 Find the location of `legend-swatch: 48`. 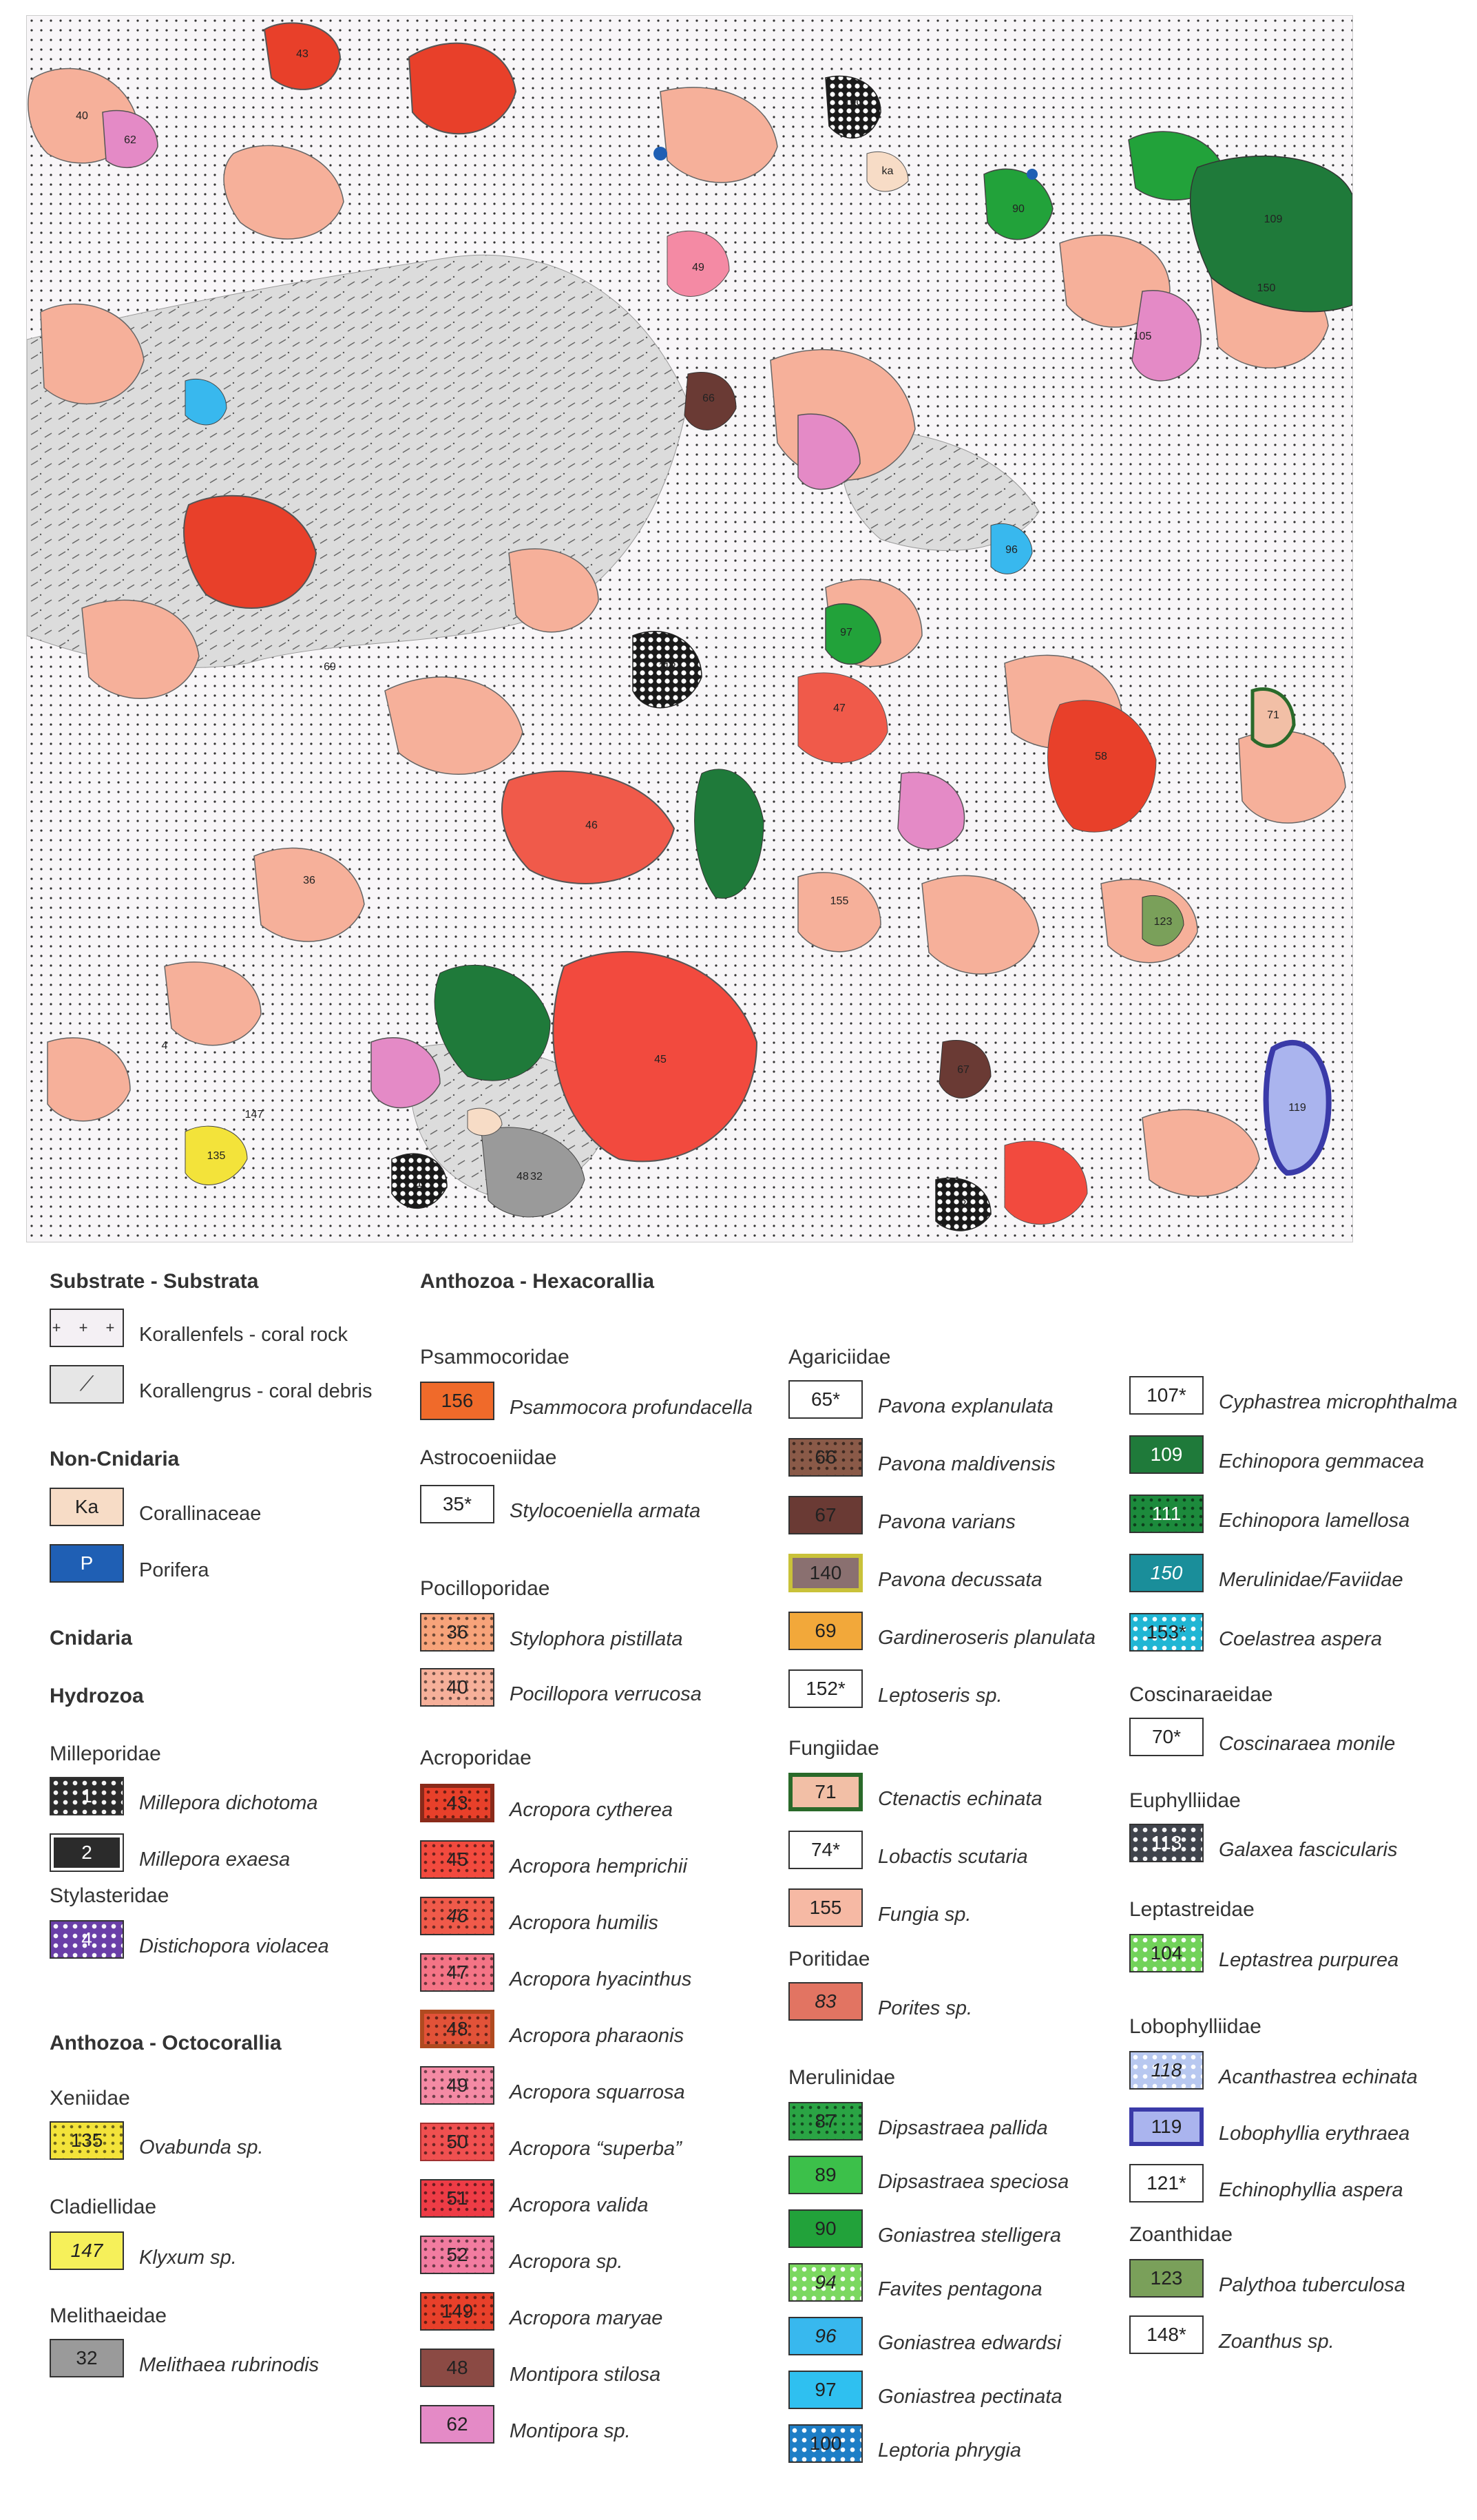

legend-swatch: 48 is located at coordinates (457, 2029).